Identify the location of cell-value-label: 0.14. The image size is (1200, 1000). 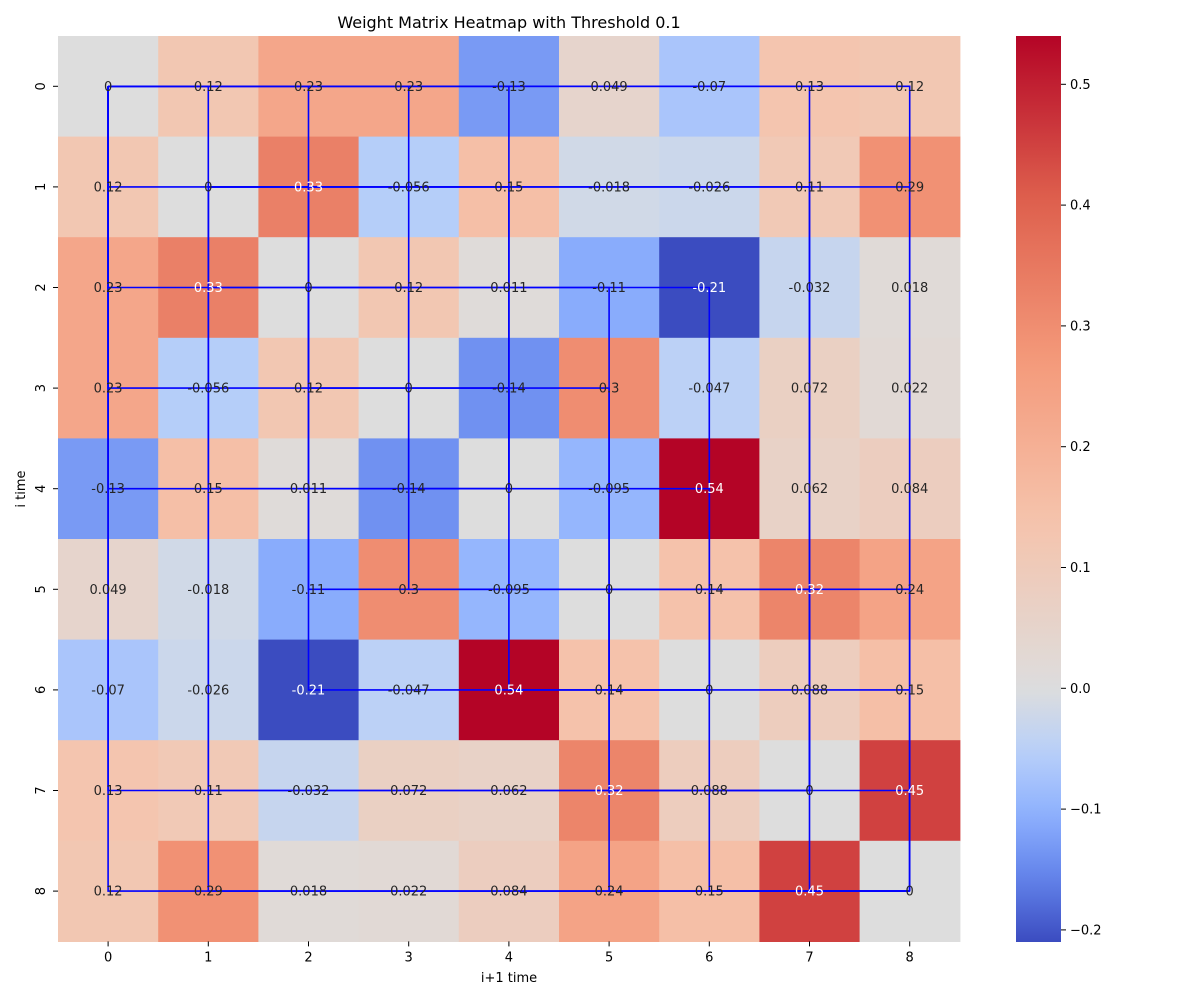
(609, 690).